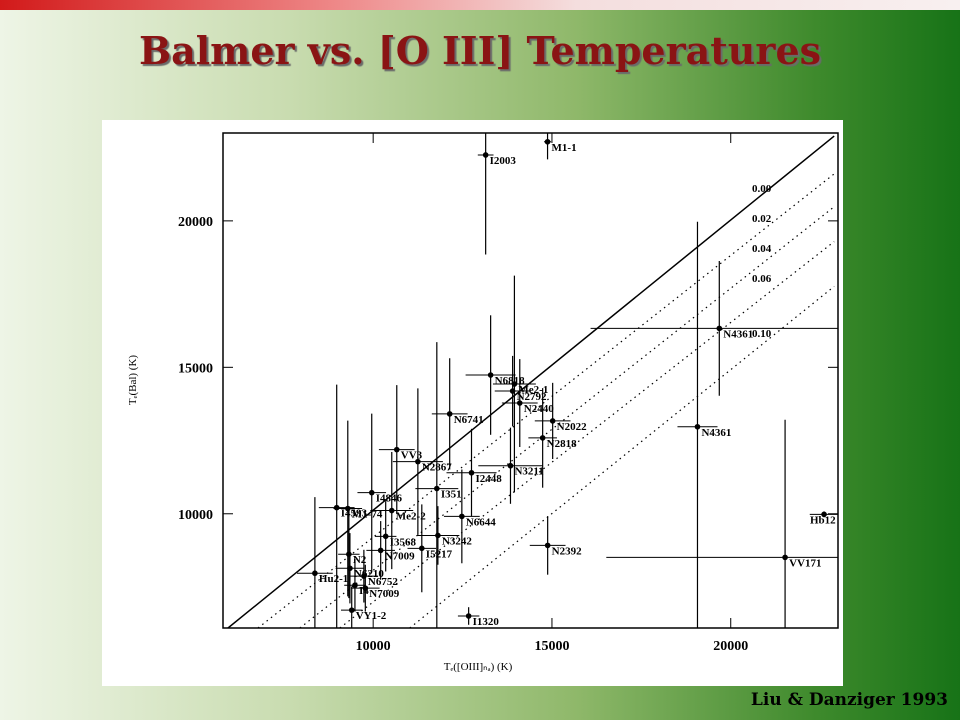 This screenshot has width=960, height=720. Describe the element at coordinates (762, 189) in the screenshot. I see `reference-line-label: 0.00` at that location.